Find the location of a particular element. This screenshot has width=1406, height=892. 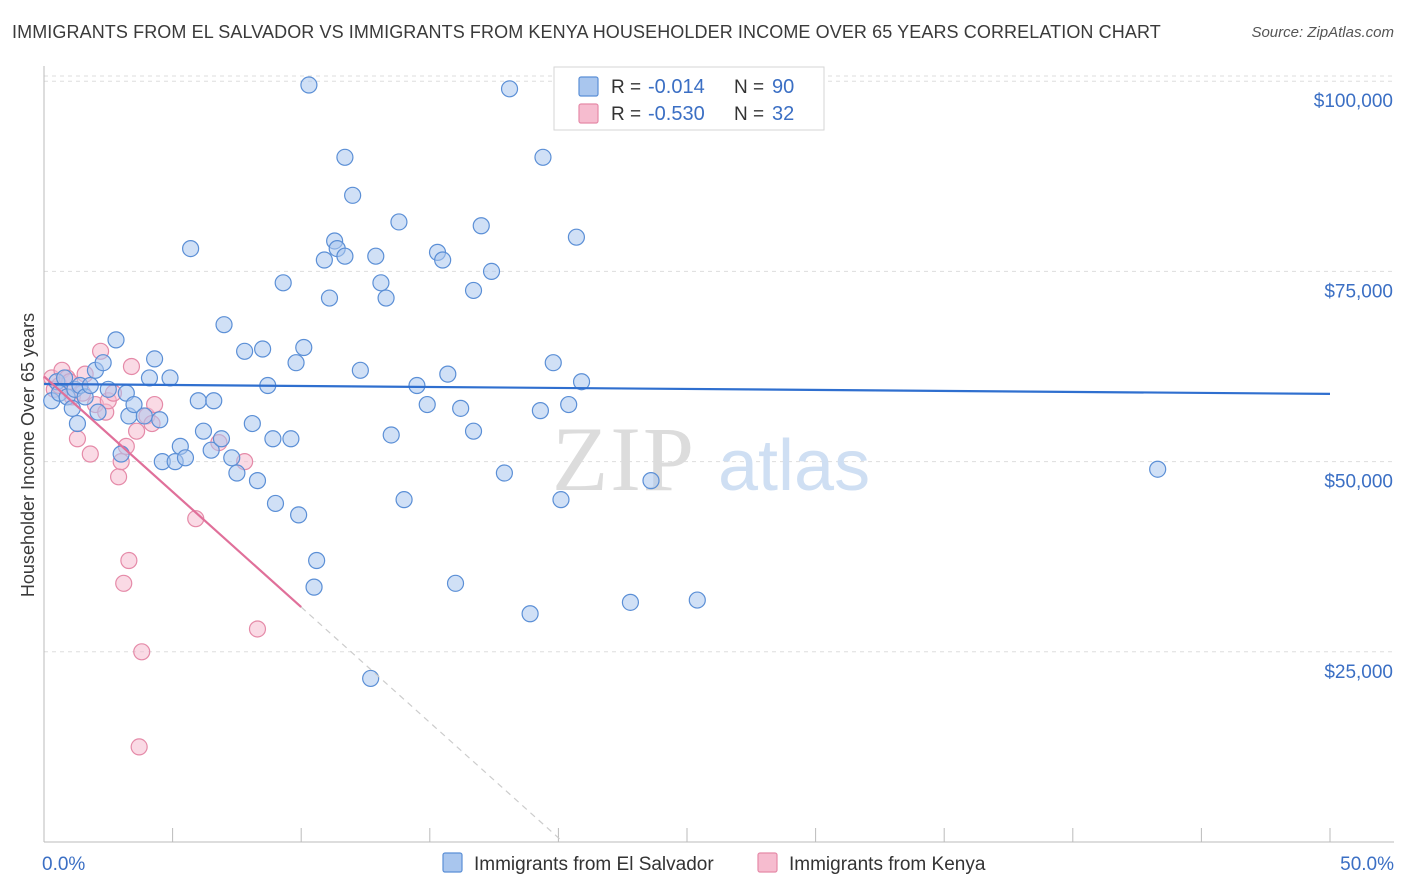

legend-swatch-el-salvador is located at coordinates (588, 86).